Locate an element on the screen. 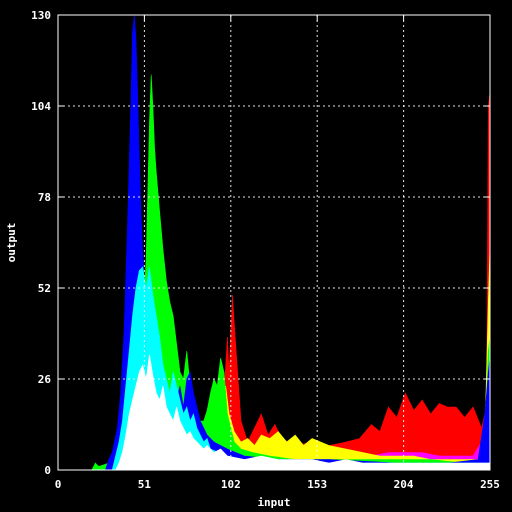  y-tick-label-2: 52 is located at coordinates (44, 288).